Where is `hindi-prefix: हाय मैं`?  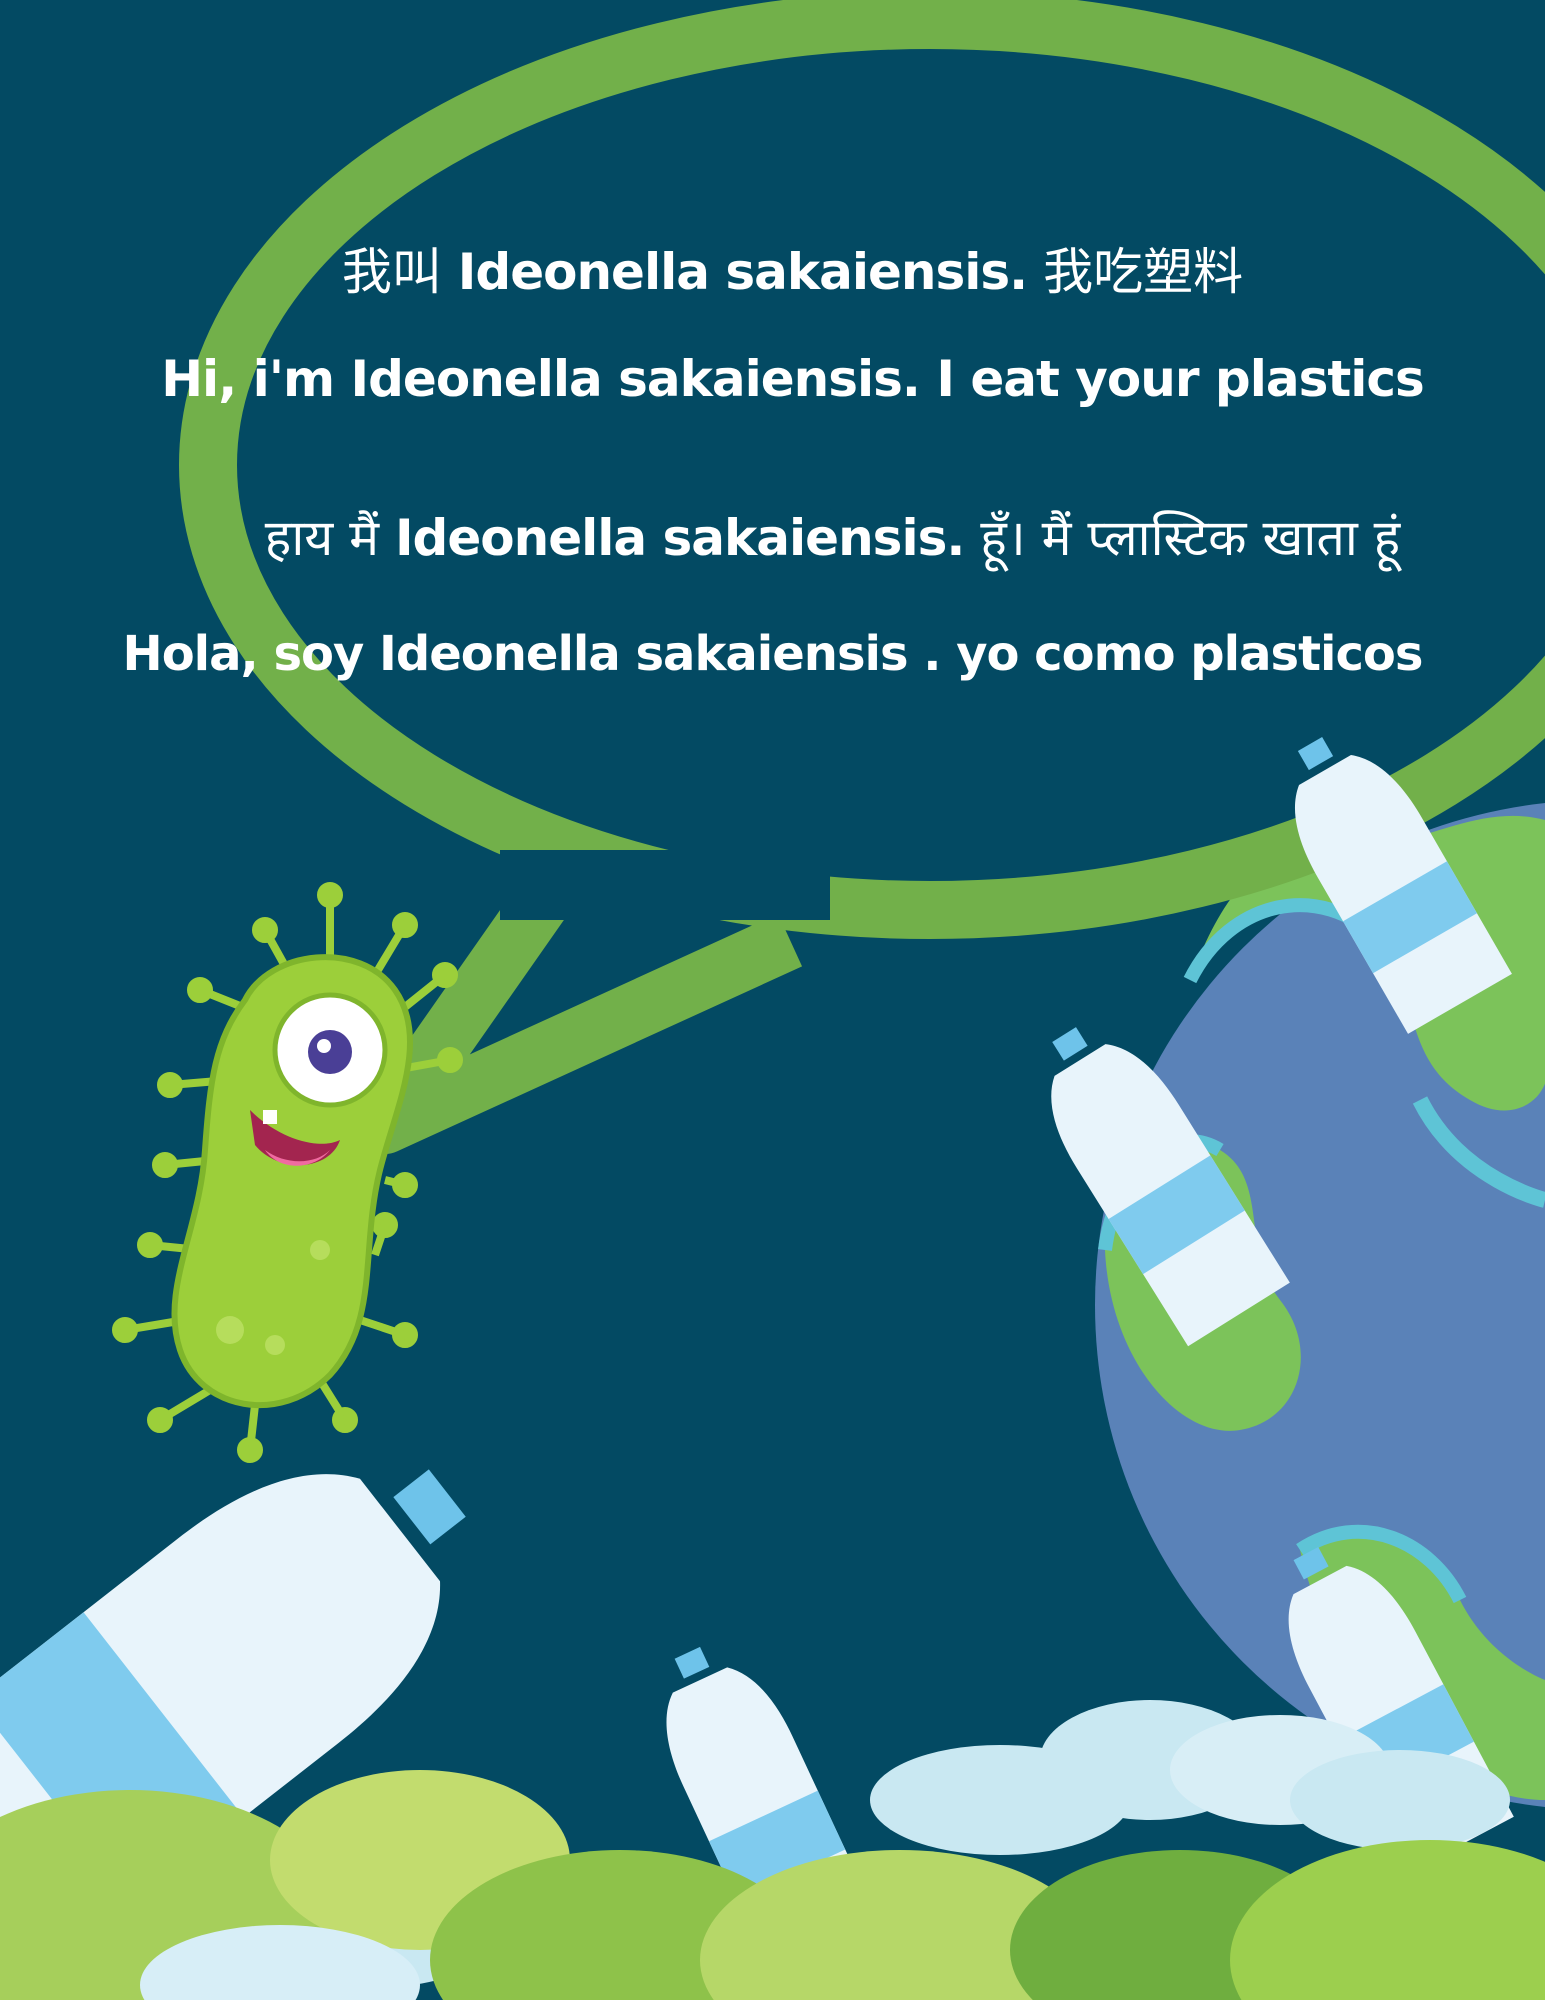 hindi-prefix: हाय मैं is located at coordinates (329, 538).